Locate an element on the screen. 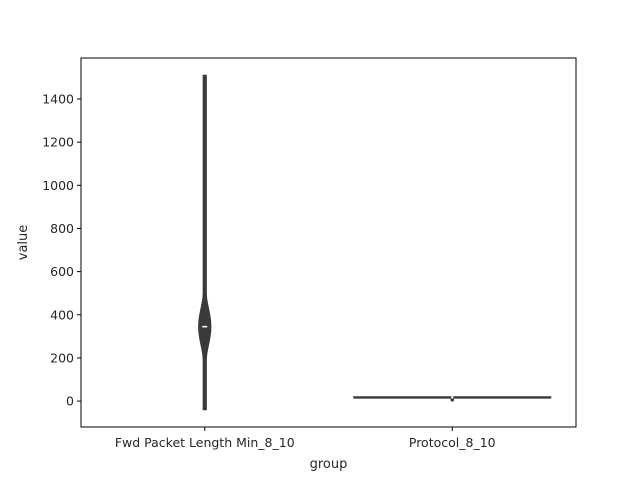 Image resolution: width=640 pixels, height=480 pixels. y-axis-label: value is located at coordinates (23, 243).